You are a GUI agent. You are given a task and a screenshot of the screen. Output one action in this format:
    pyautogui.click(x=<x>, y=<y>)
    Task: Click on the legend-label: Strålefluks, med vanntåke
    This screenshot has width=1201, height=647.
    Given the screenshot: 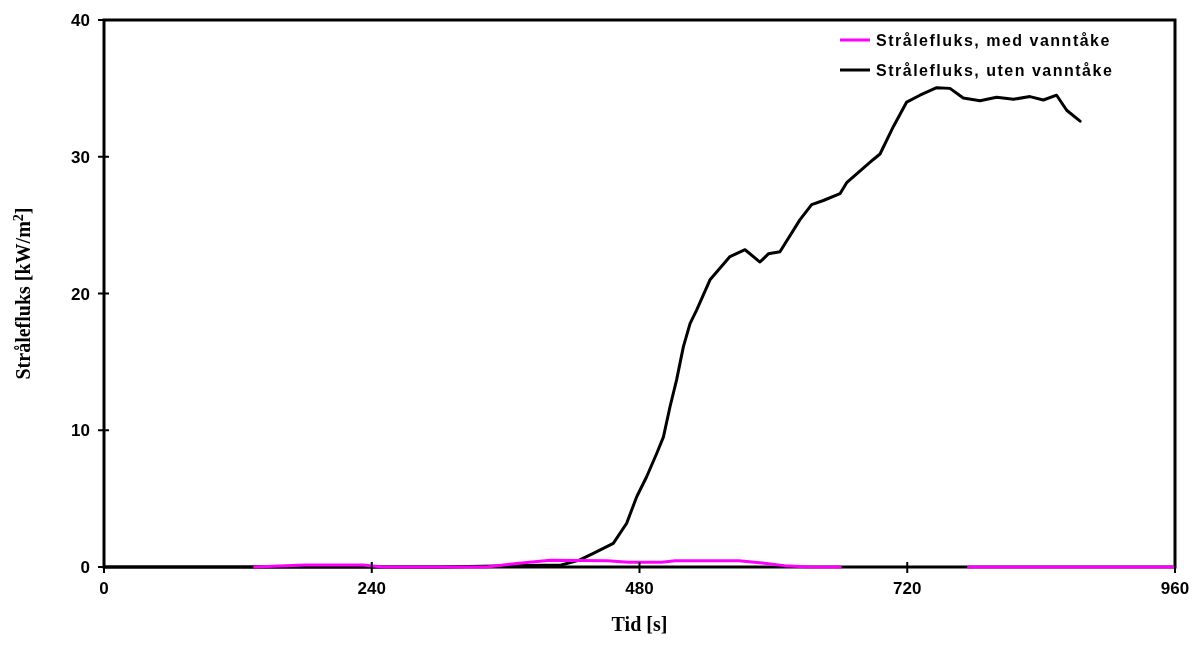 What is the action you would take?
    pyautogui.click(x=993, y=40)
    